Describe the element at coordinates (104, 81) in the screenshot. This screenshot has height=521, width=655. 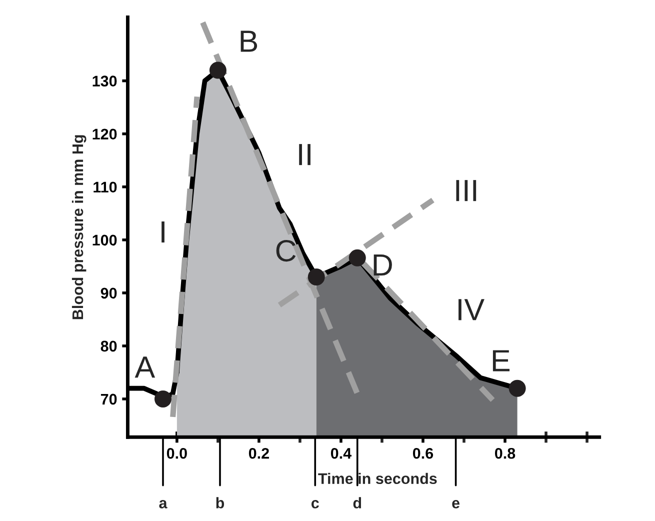
I see `y-tick-label: 130` at that location.